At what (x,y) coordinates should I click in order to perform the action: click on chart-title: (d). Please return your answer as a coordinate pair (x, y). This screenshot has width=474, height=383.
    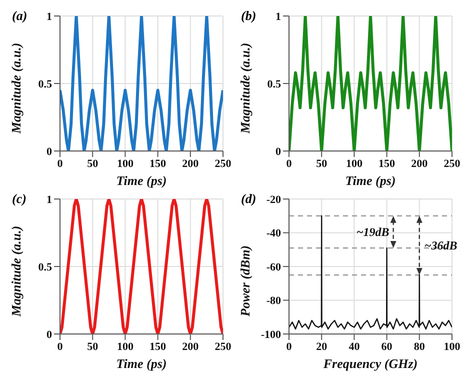
    Looking at the image, I should click on (248, 199).